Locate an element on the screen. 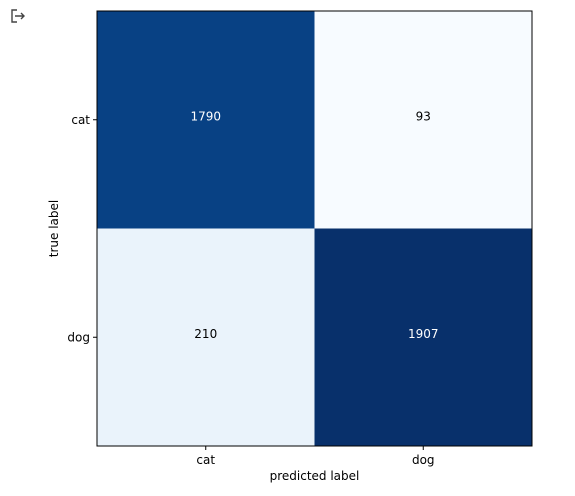  cell-value-label: 210 is located at coordinates (205, 334).